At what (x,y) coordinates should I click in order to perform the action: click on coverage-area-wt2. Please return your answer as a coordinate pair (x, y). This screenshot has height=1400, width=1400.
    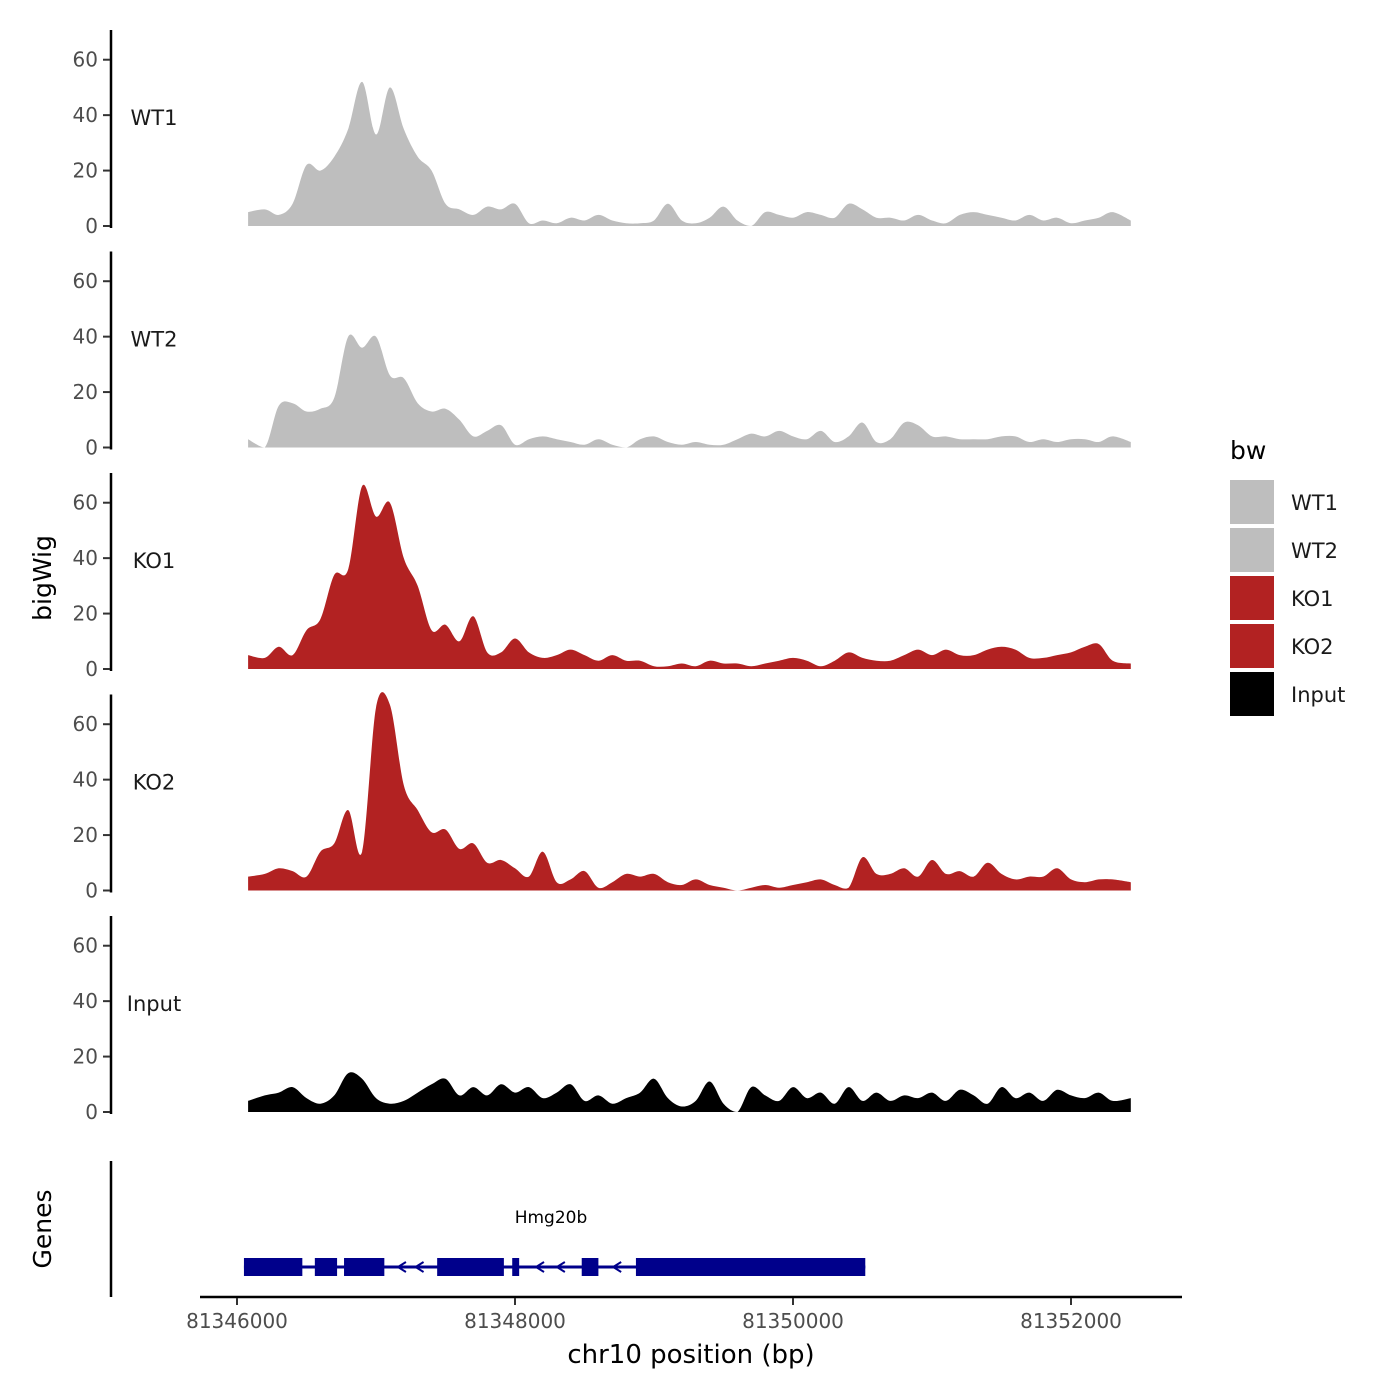
    Looking at the image, I should click on (689, 391).